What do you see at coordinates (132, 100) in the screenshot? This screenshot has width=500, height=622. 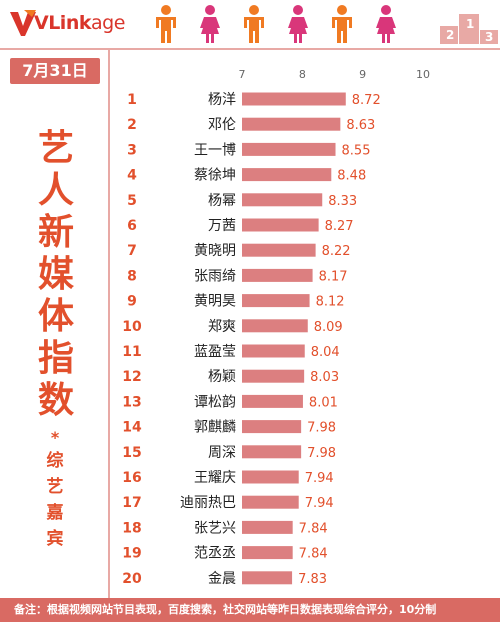 I see `rank-number: 1` at bounding box center [132, 100].